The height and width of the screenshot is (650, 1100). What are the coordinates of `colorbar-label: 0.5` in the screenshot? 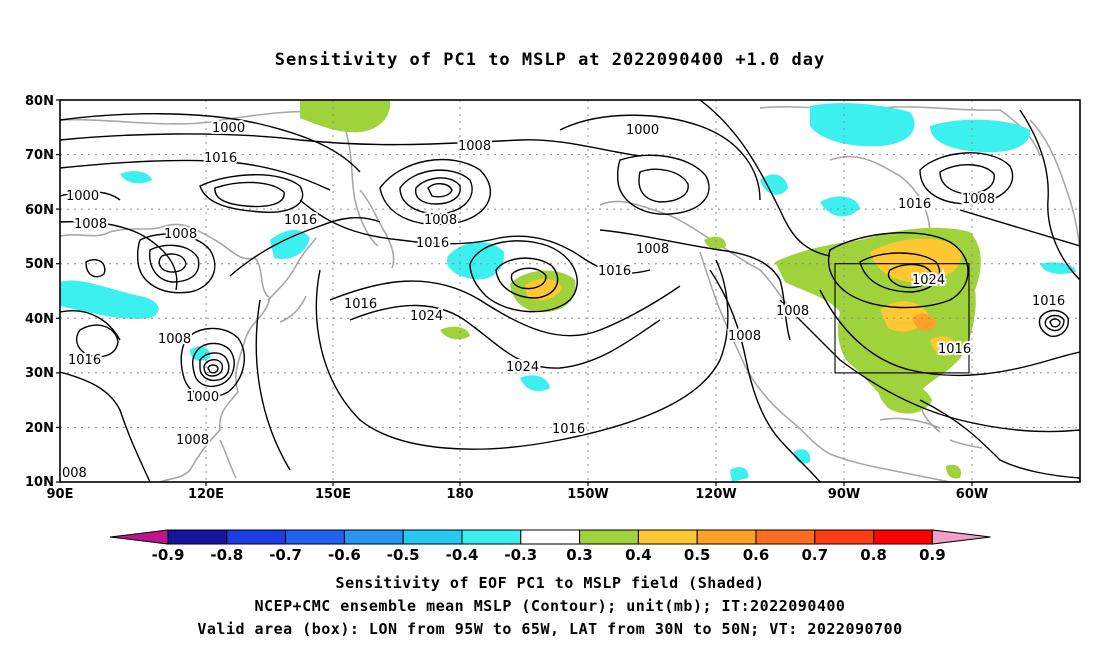 It's located at (697, 555).